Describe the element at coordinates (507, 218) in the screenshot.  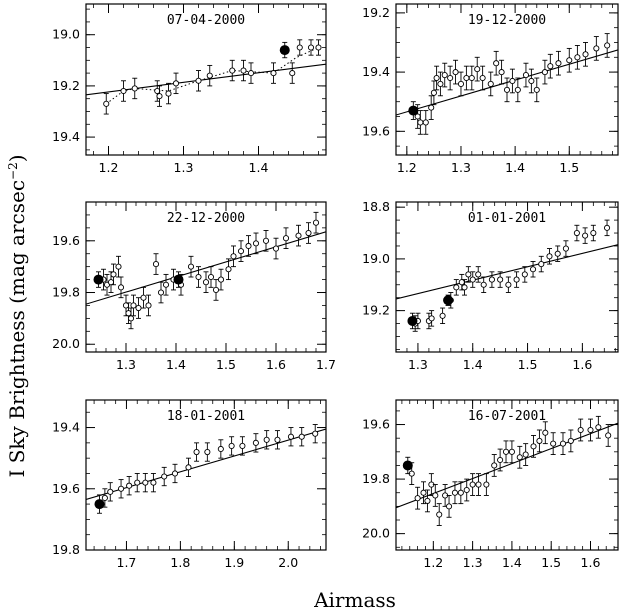
I see `panel-title: 01-01-2001` at that location.